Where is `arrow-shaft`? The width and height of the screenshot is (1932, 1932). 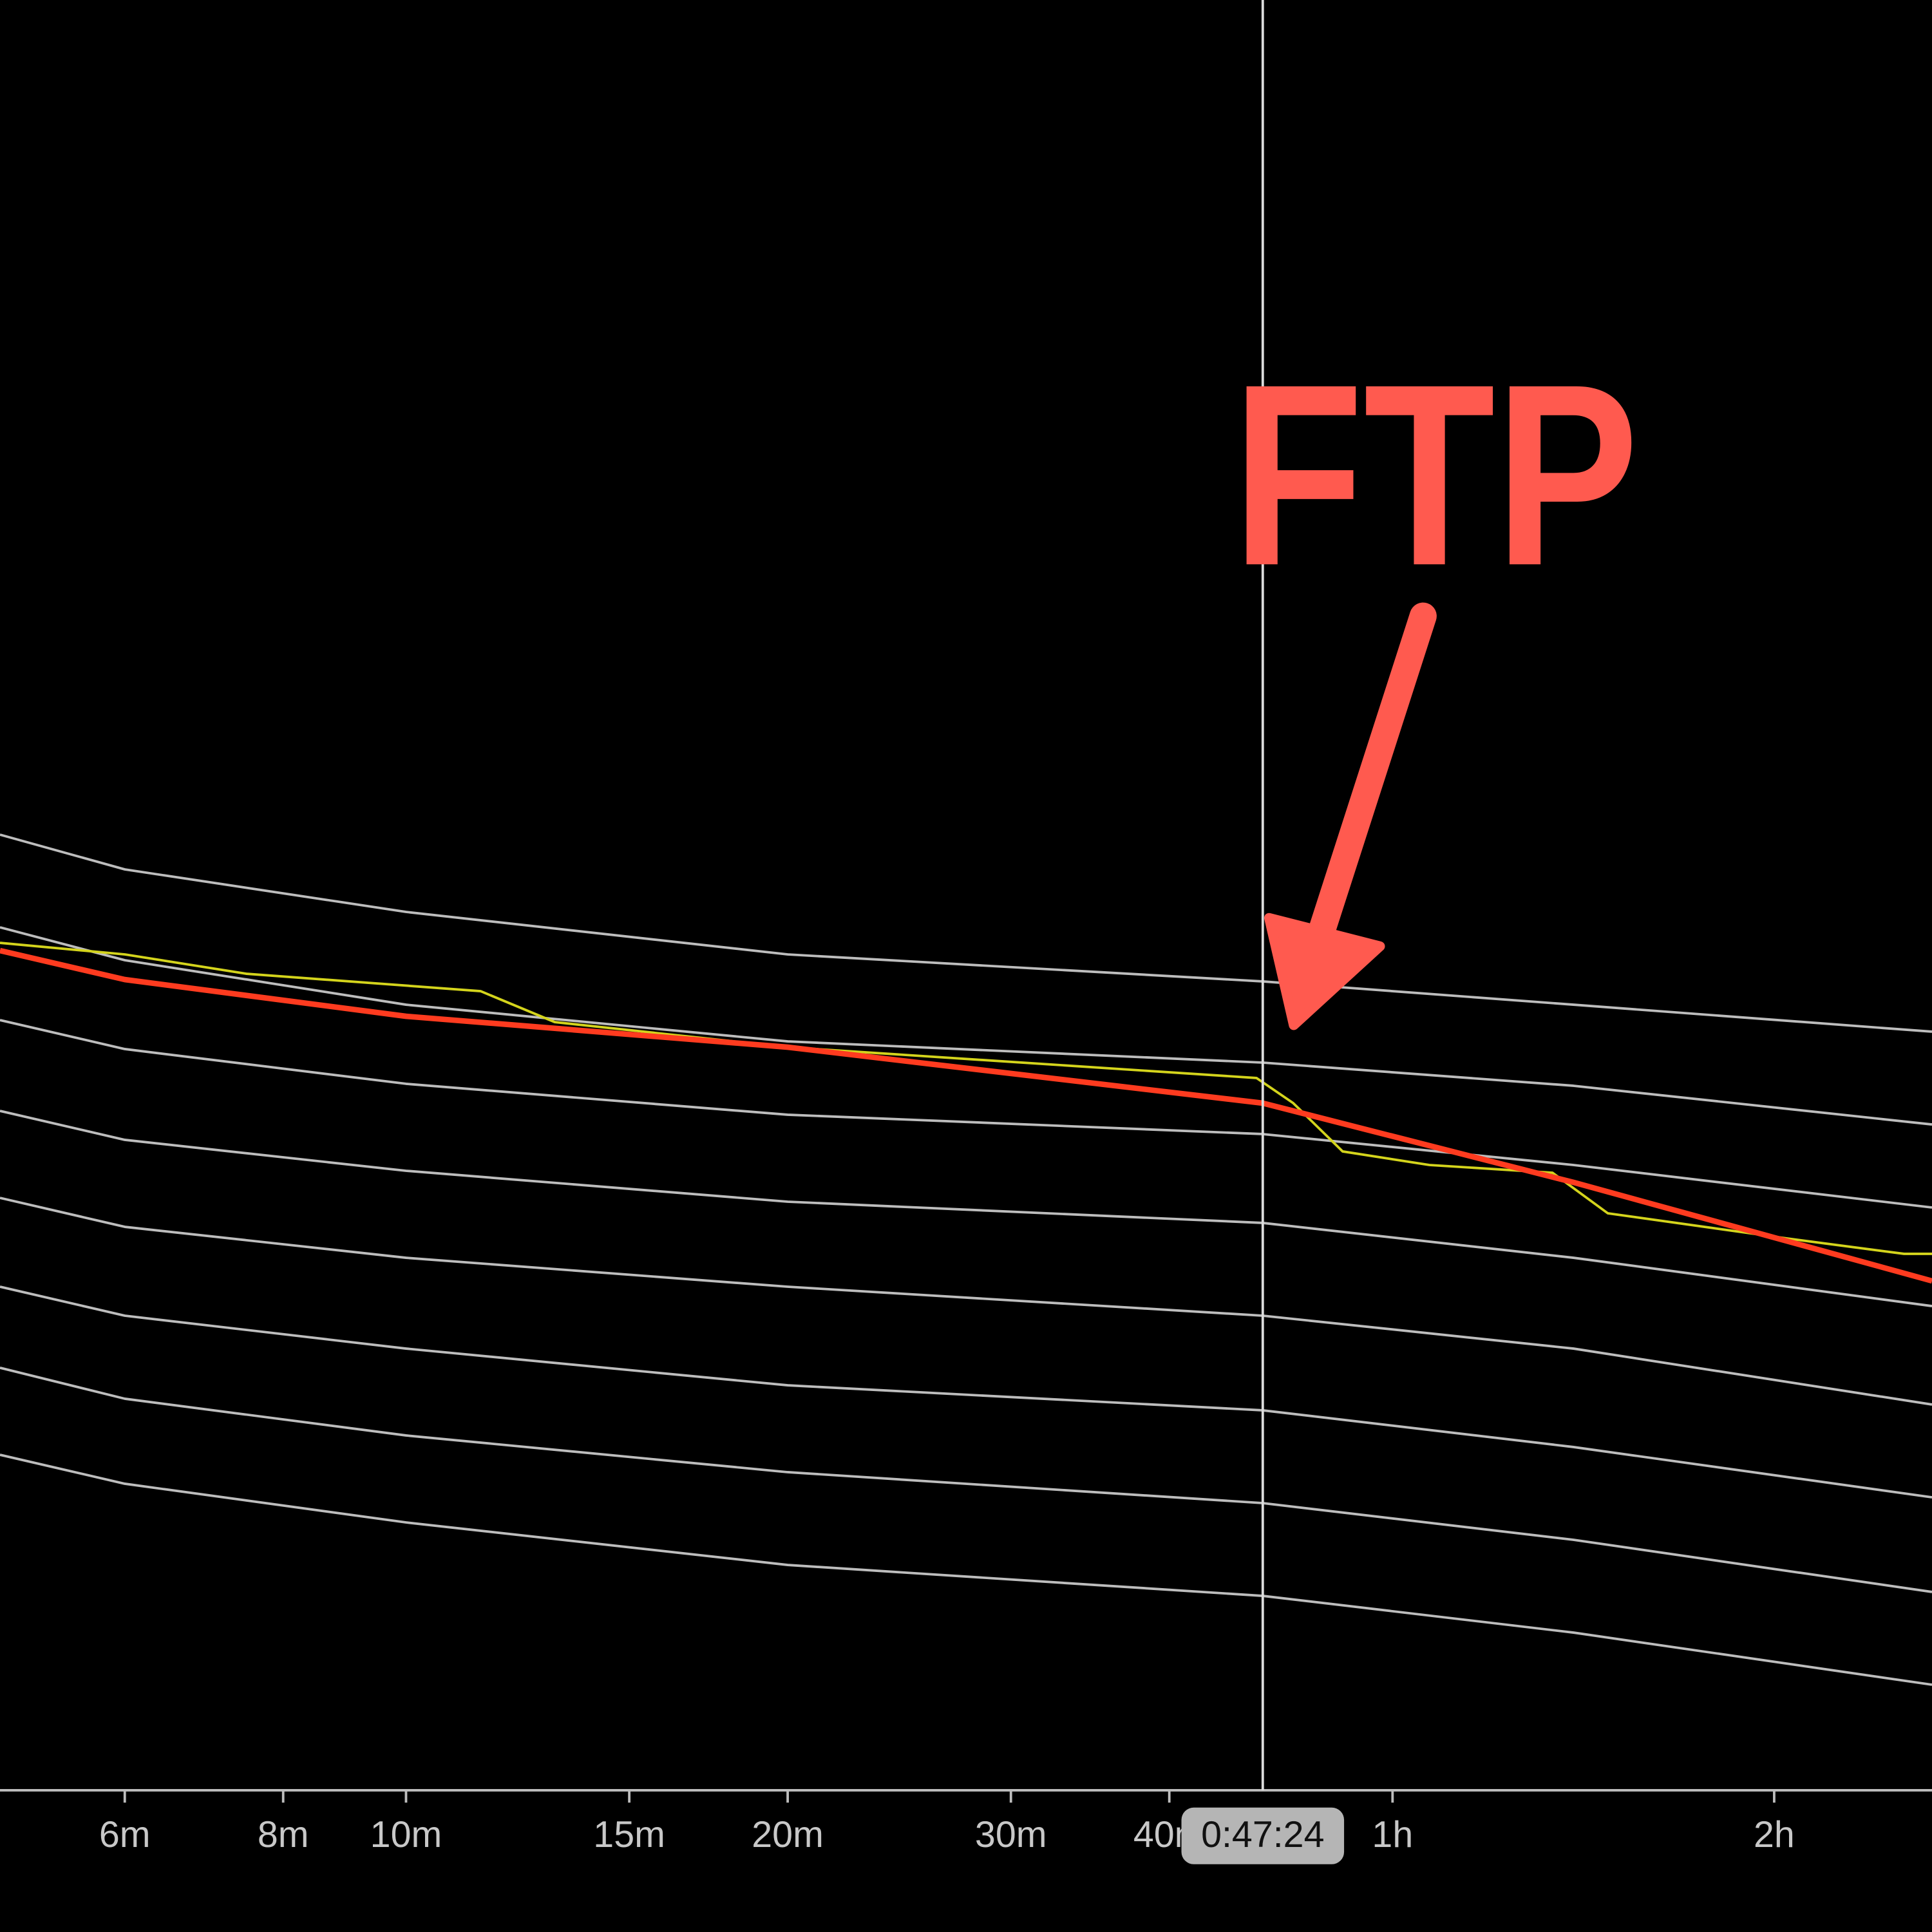
arrow-shaft is located at coordinates (1370, 782).